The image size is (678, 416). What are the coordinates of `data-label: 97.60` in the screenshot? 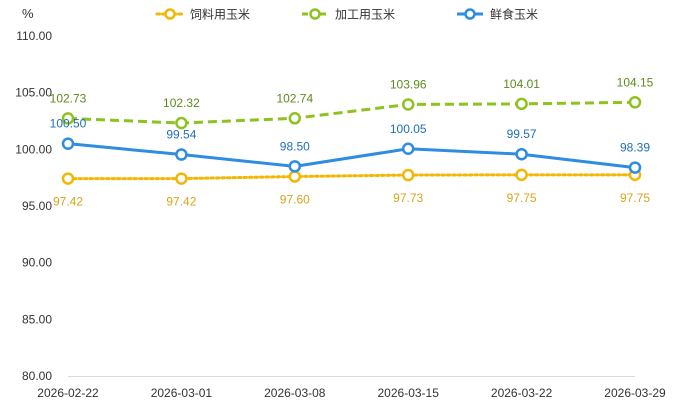 It's located at (295, 200).